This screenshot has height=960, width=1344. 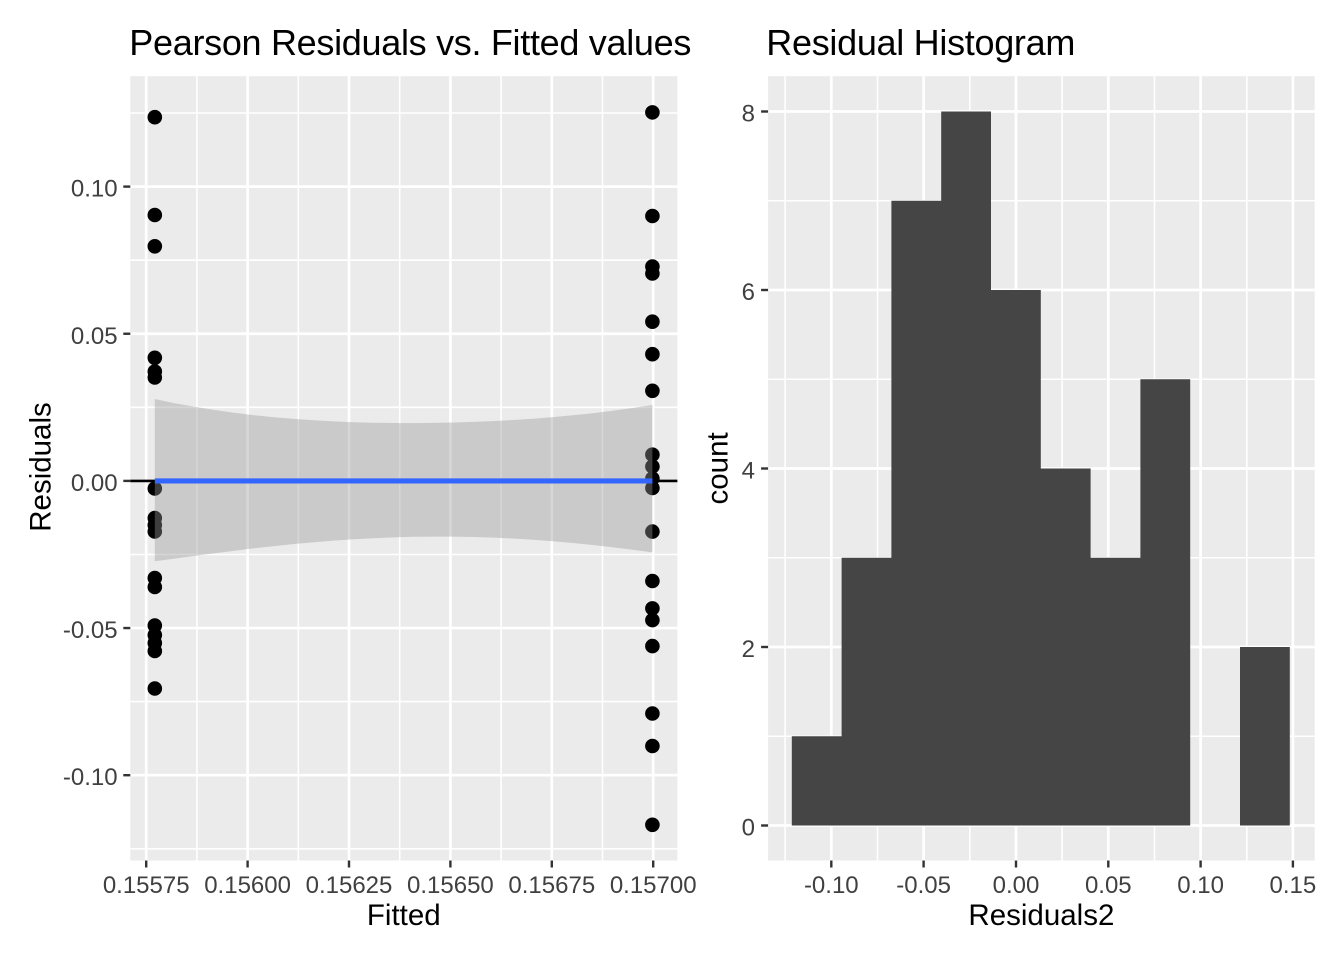 I want to click on svg-text: 8, so click(x=748, y=114).